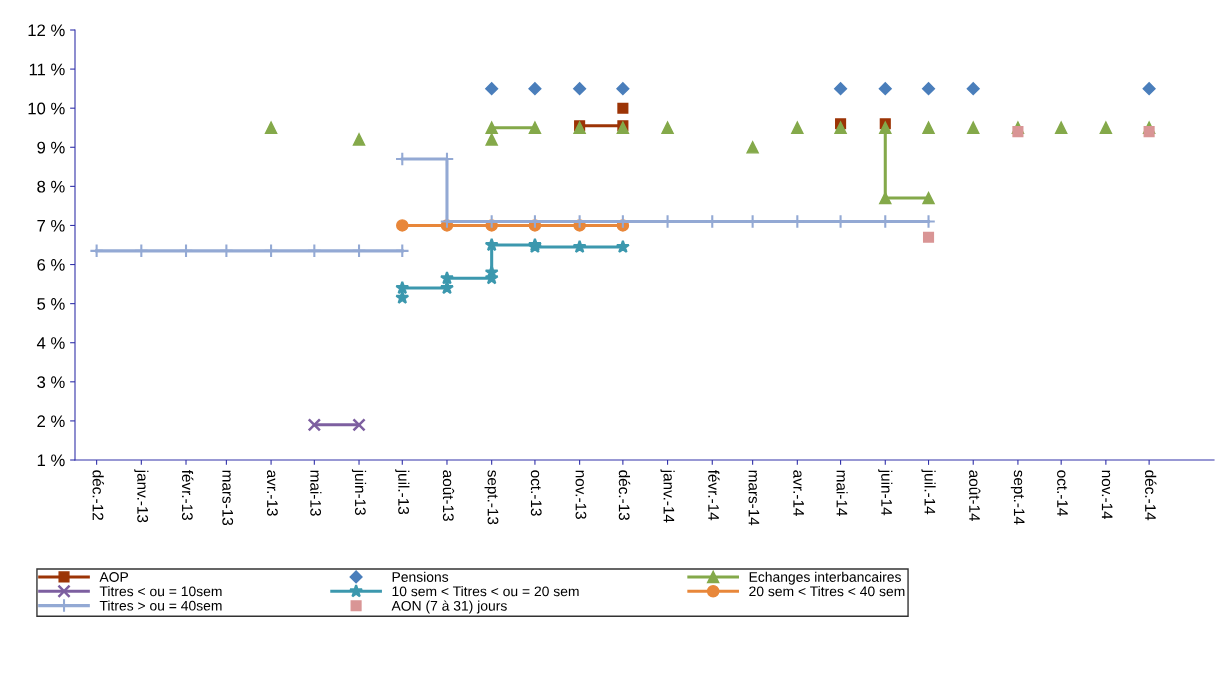 This screenshot has height=695, width=1218. I want to click on y-tick-label: 11 %, so click(47, 69).